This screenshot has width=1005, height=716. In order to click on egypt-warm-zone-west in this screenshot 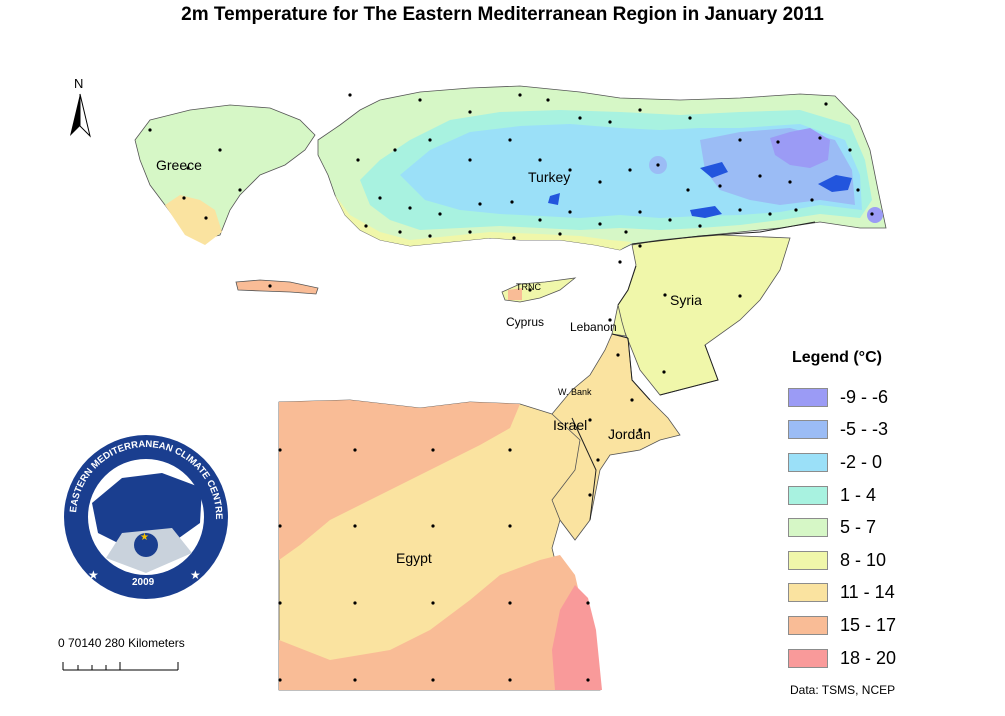, I will do `click(399, 480)`.